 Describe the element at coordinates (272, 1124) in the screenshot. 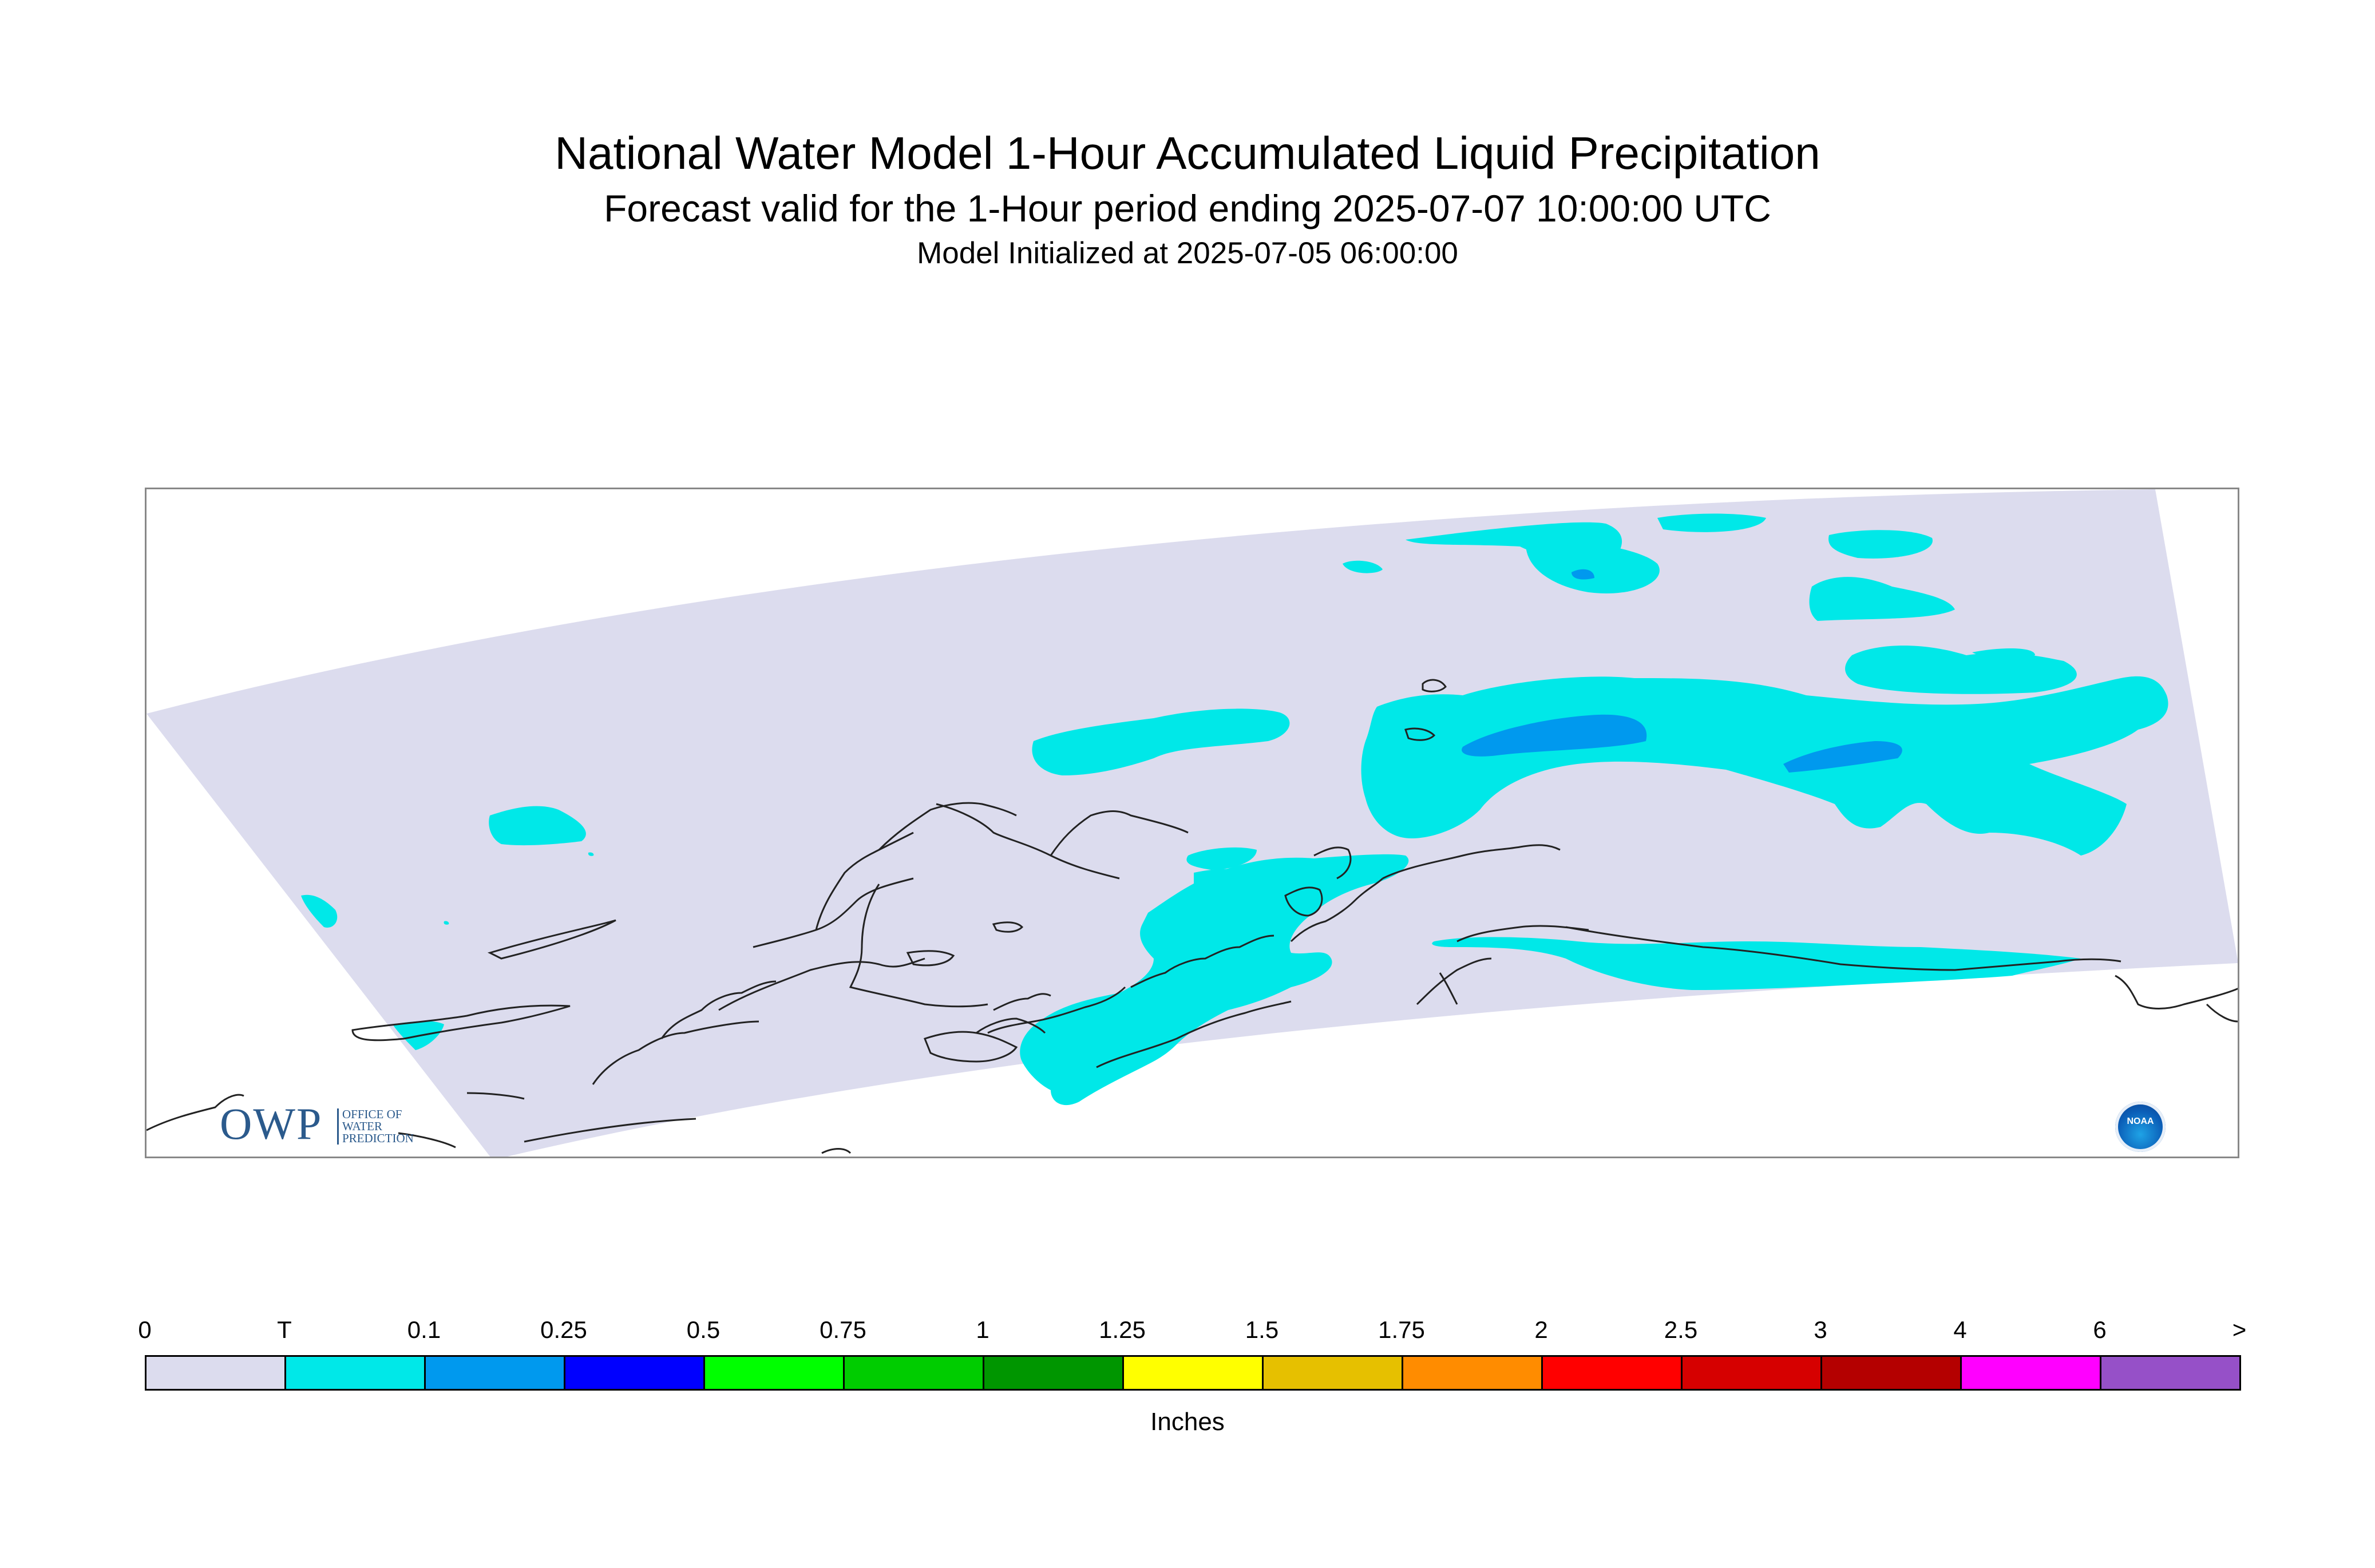

I see `owp-logo-letters: OWP` at that location.